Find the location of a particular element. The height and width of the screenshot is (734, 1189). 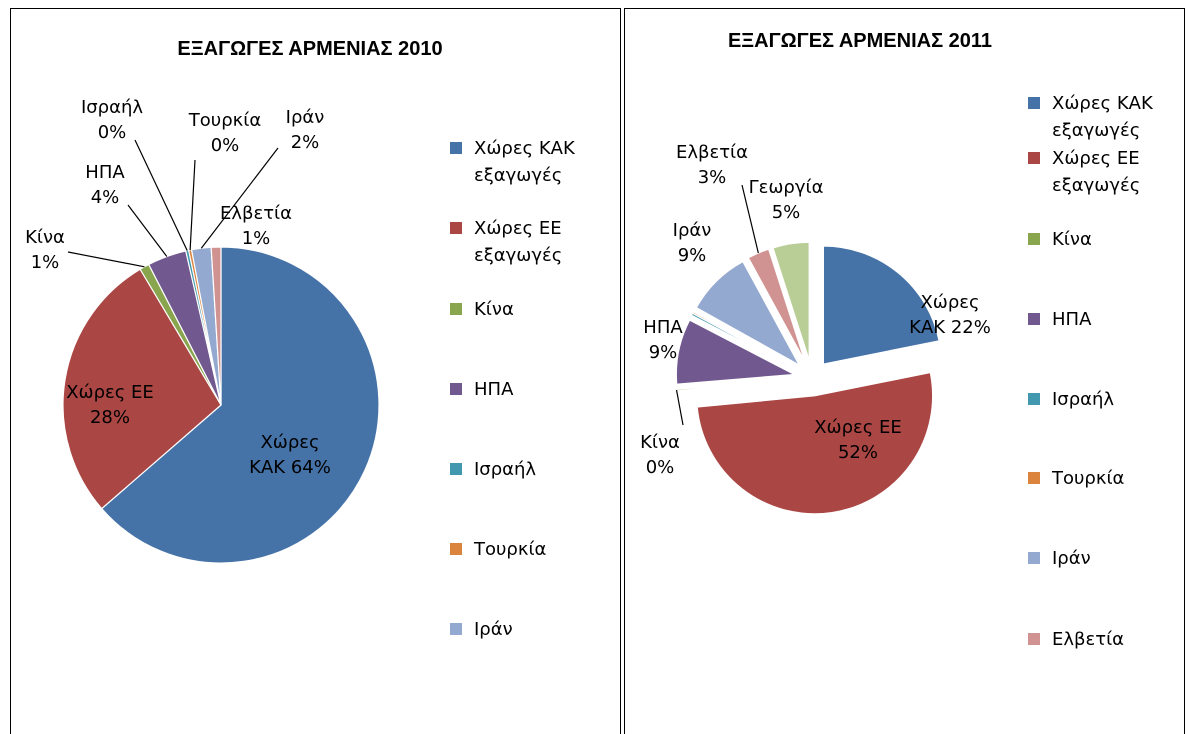

label-category: Γεωργία is located at coordinates (786, 187).